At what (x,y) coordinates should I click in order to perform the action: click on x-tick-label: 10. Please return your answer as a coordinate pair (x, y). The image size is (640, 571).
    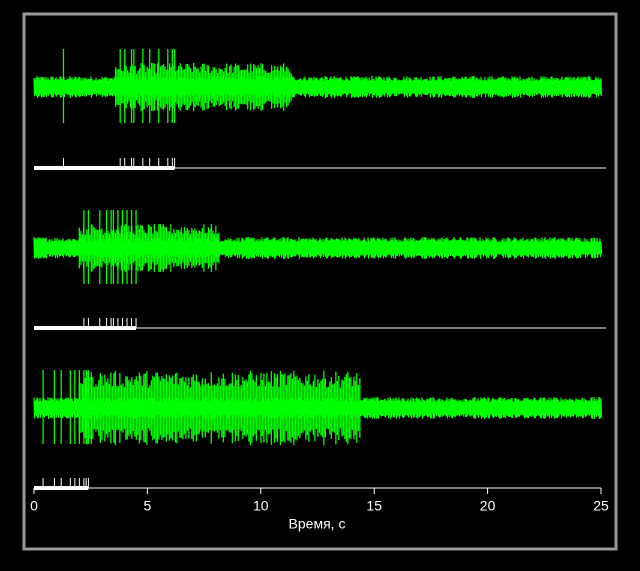
    Looking at the image, I should click on (261, 506).